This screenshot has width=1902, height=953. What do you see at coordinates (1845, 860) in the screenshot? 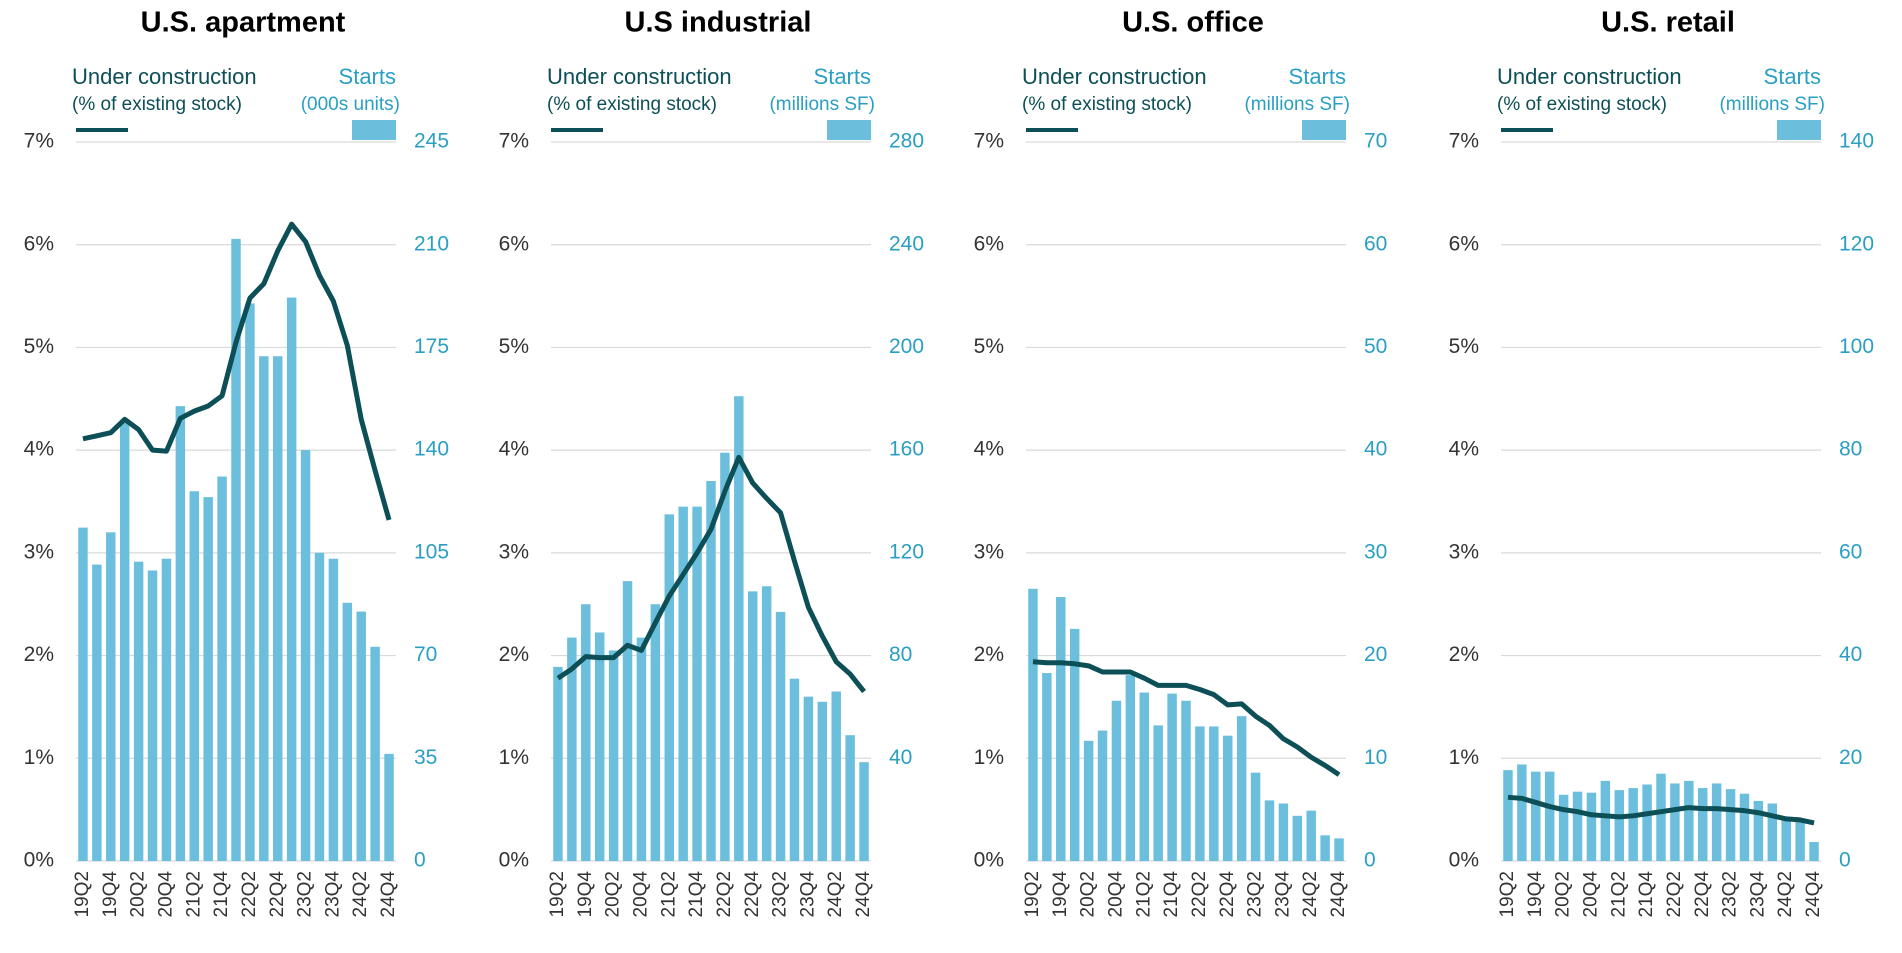
I see `y2-tick-label: 0` at bounding box center [1845, 860].